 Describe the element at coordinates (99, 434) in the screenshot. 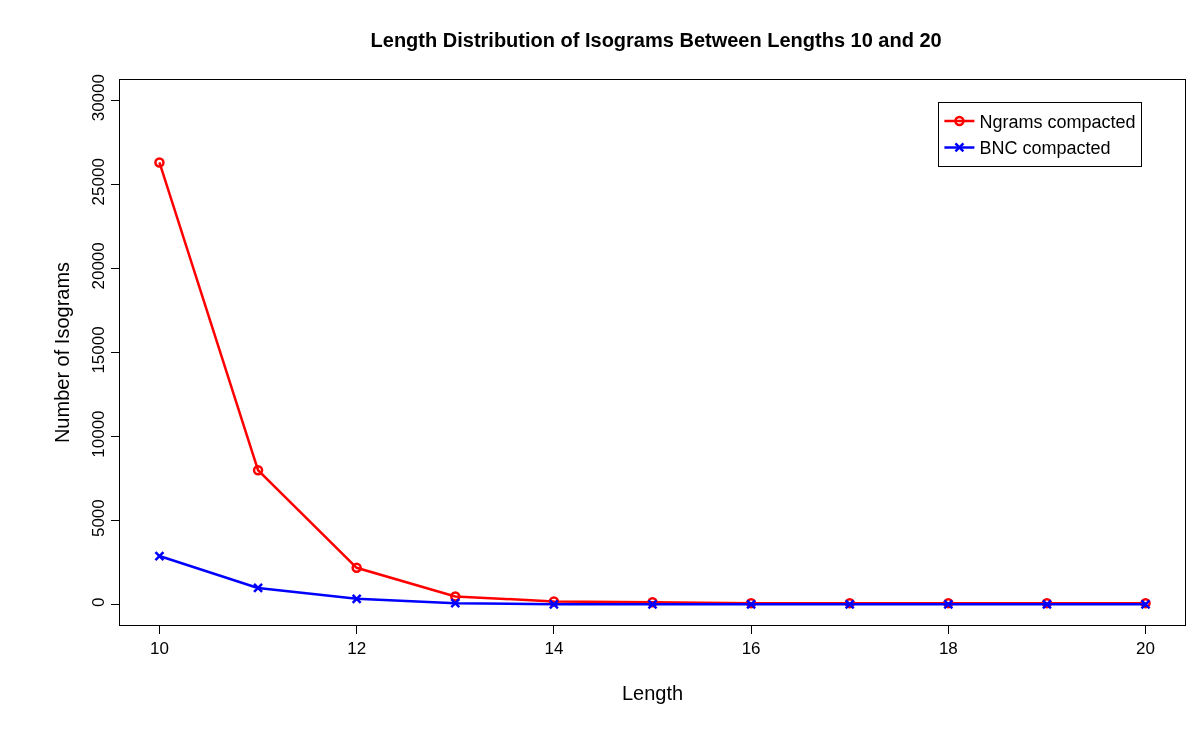

I see `y-tick-label: 10000` at that location.